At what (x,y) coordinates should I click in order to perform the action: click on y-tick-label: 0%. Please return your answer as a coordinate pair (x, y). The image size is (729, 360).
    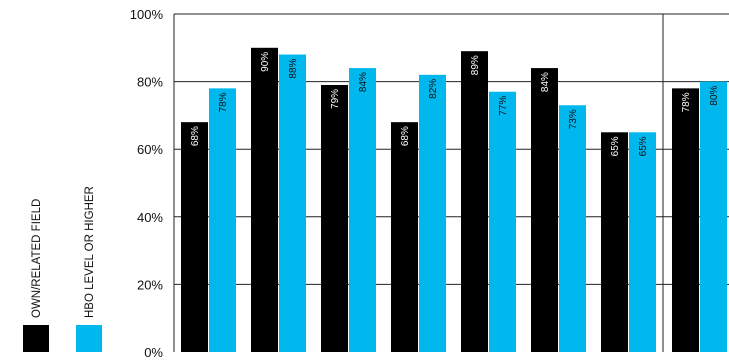
    Looking at the image, I should click on (153, 352).